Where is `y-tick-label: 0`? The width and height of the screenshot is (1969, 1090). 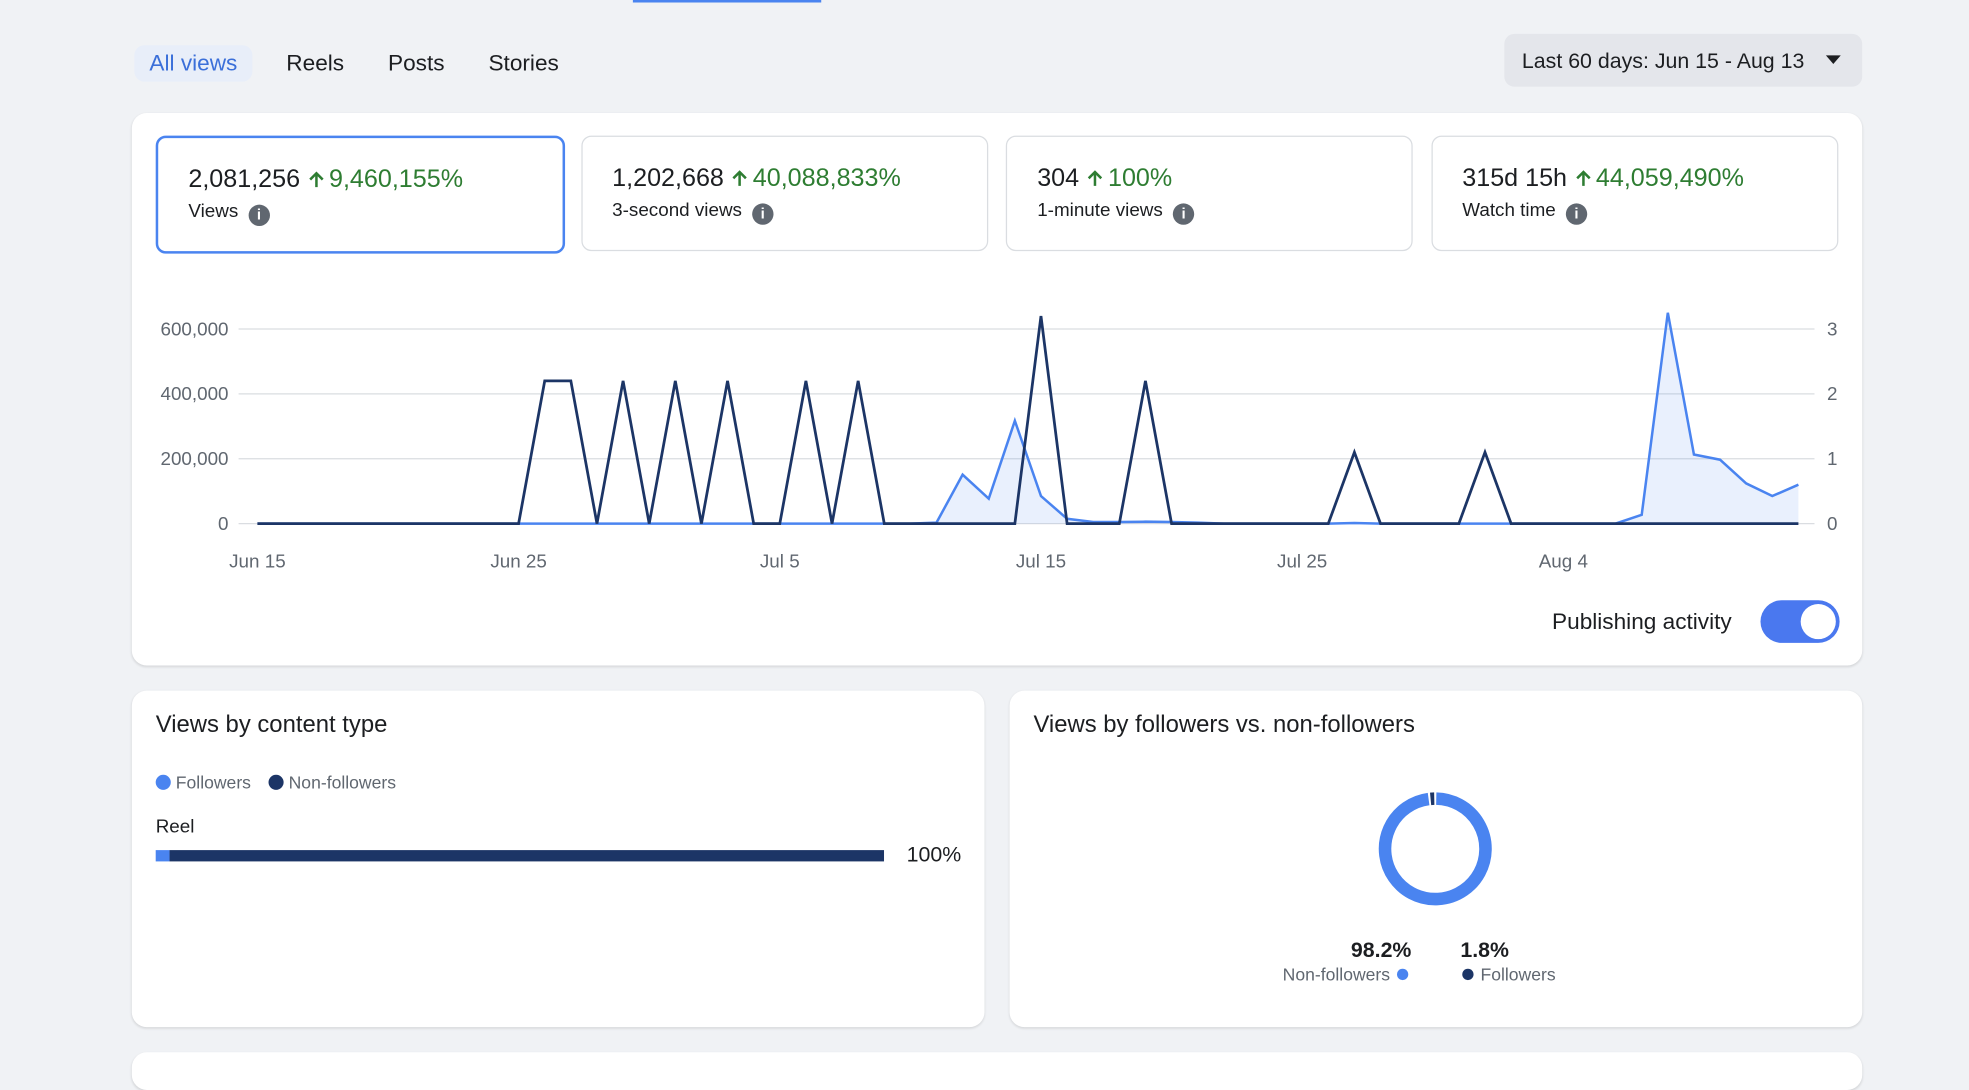 y-tick-label: 0 is located at coordinates (223, 523).